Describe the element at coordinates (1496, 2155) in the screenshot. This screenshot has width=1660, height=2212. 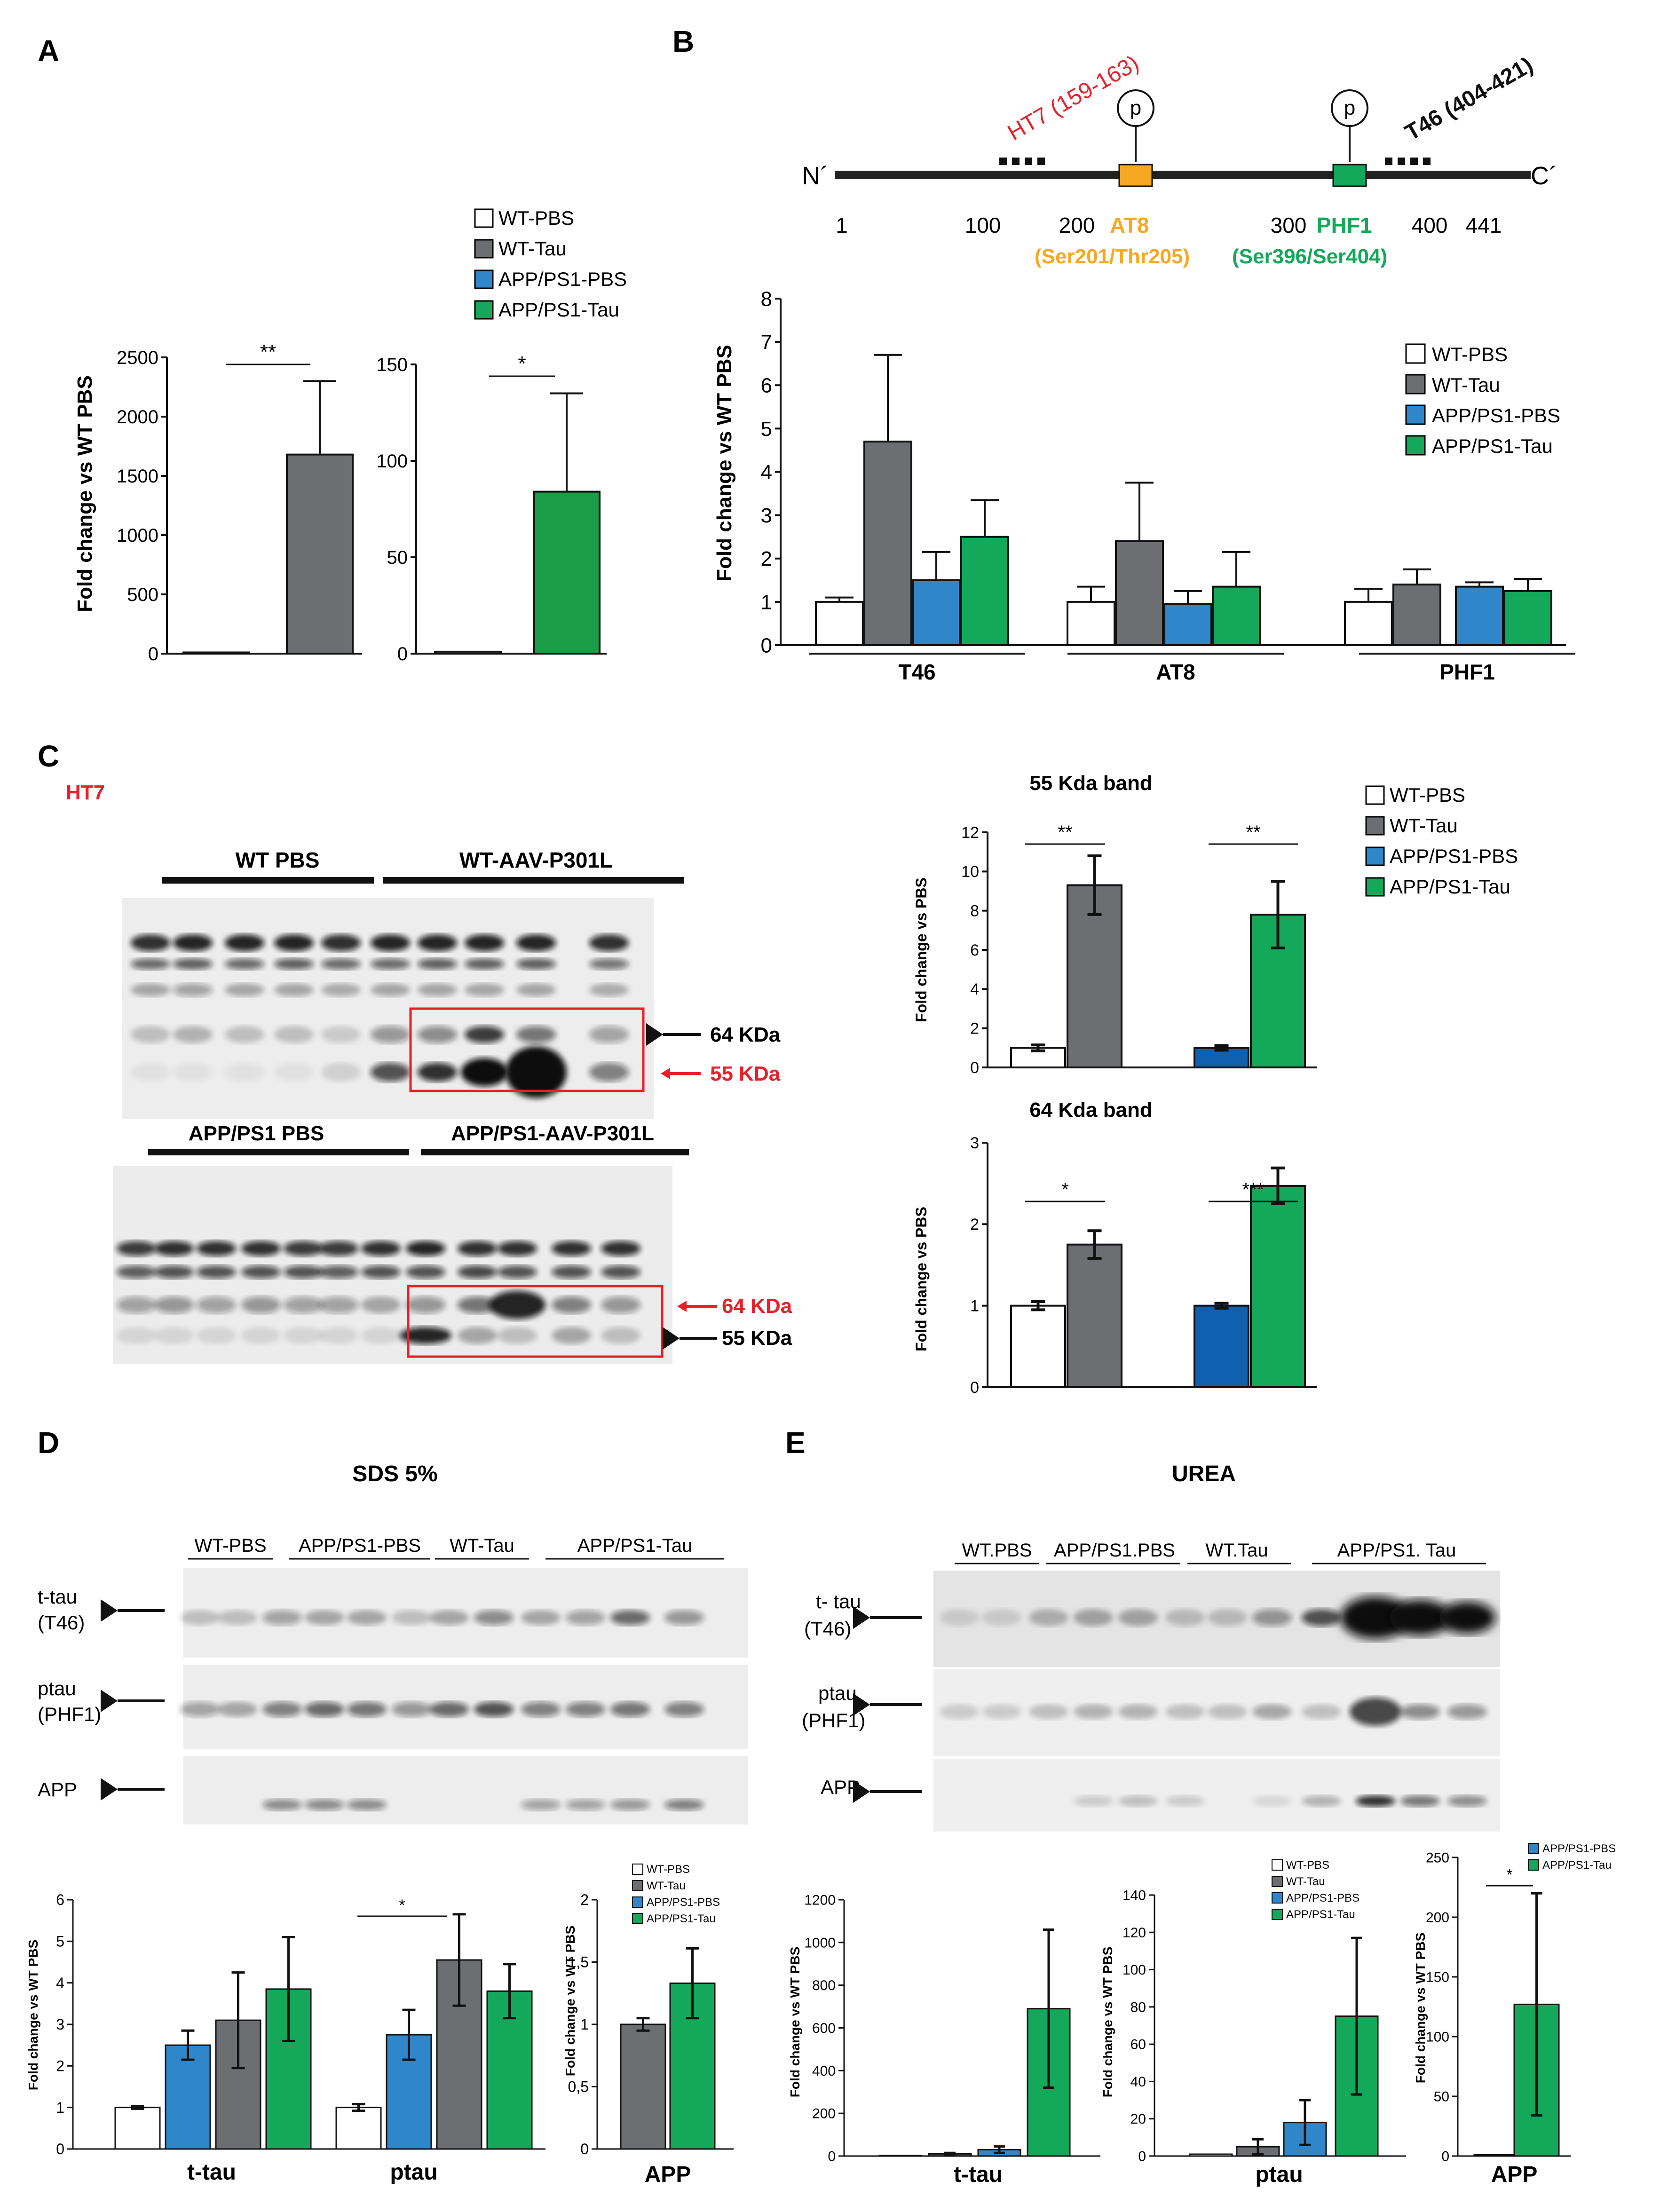
I see `bar-app-pbs` at that location.